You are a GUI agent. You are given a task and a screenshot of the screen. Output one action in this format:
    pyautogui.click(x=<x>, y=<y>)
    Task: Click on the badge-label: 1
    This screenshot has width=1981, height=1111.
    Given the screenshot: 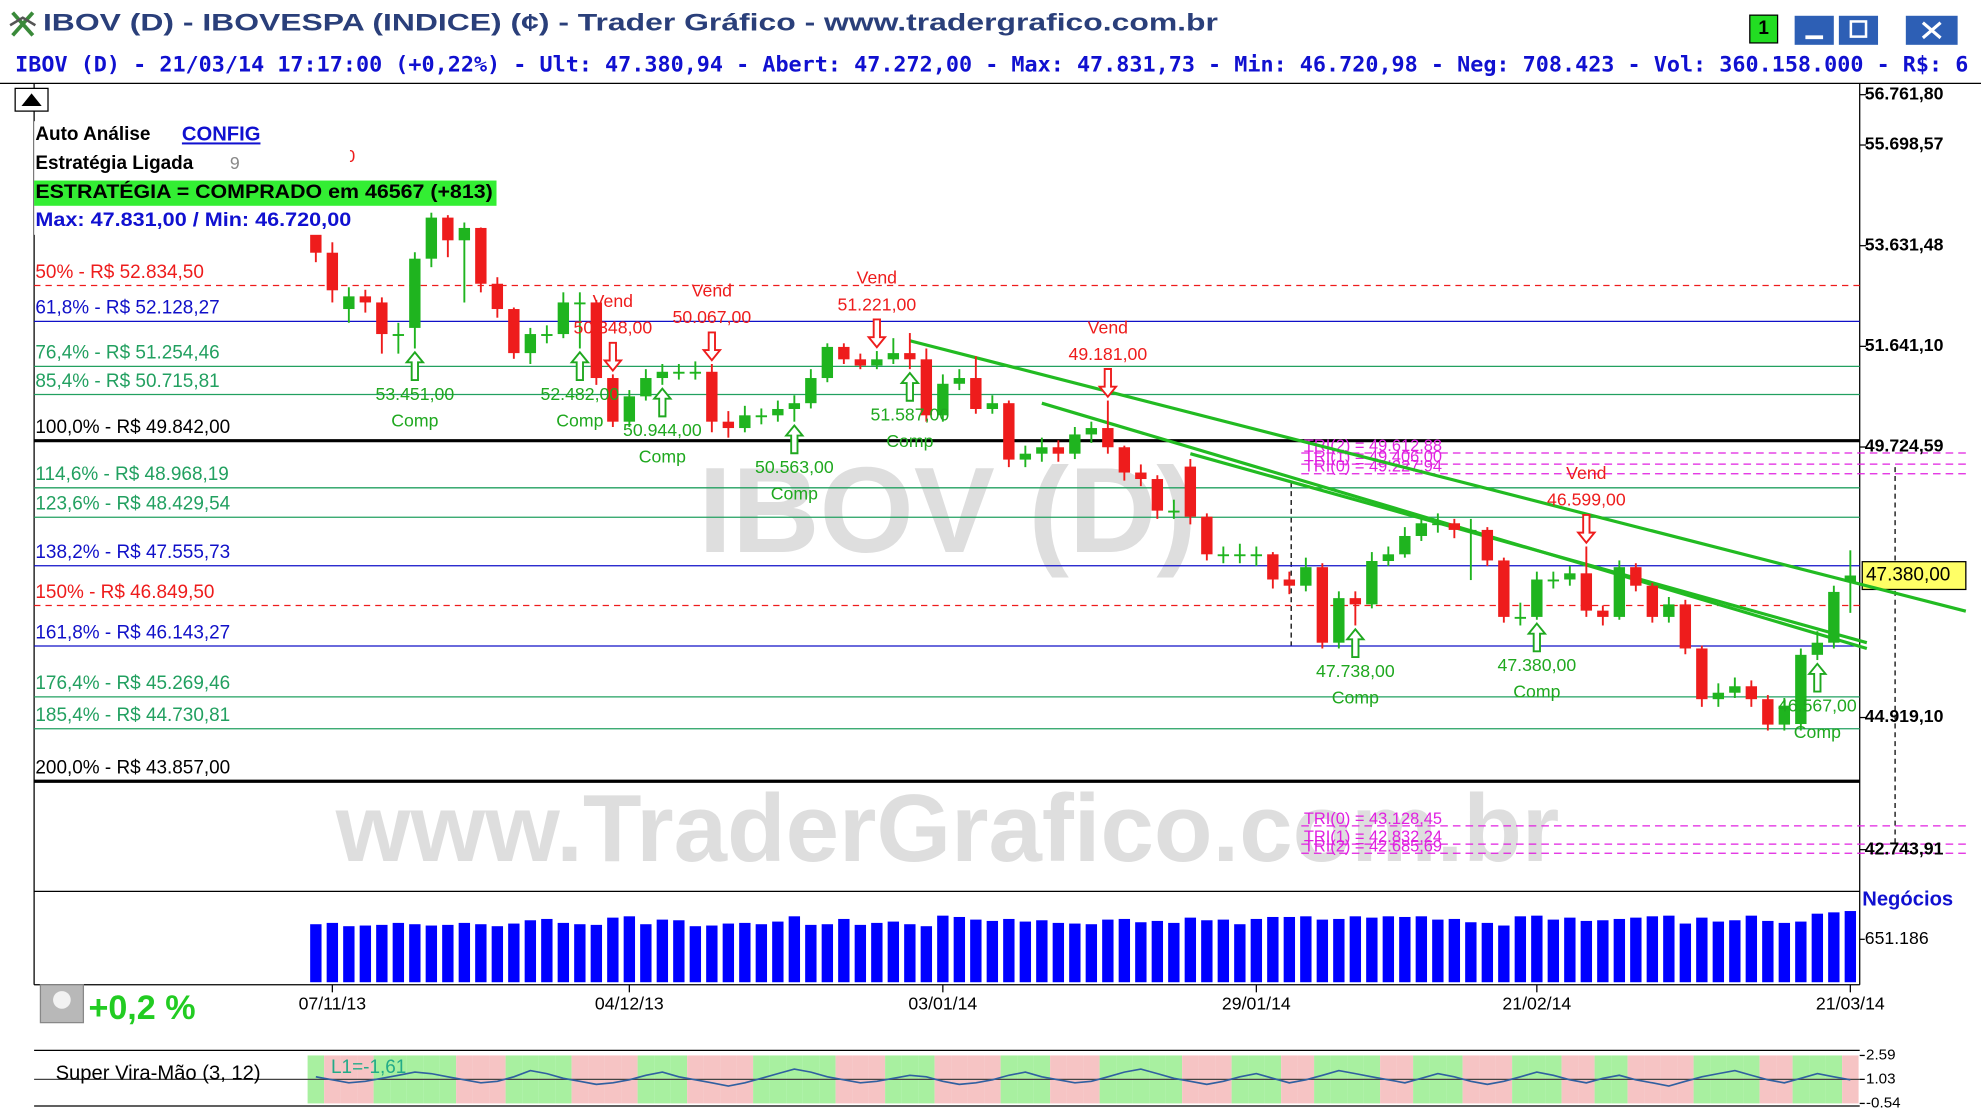 What is the action you would take?
    pyautogui.click(x=1763, y=28)
    